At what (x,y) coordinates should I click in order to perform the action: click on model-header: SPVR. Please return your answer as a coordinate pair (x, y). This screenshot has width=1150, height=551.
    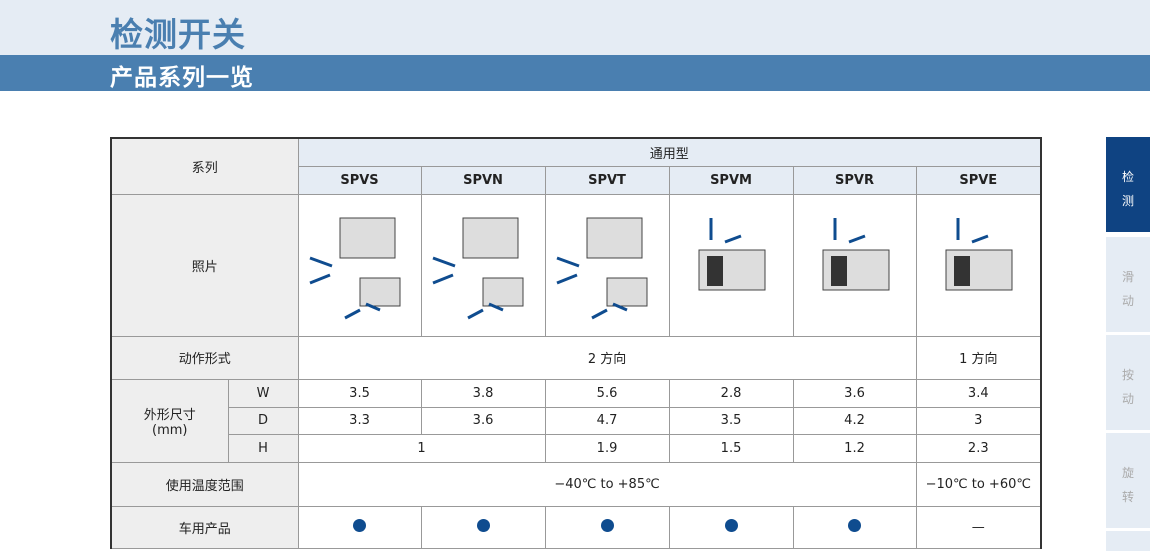
    Looking at the image, I should click on (854, 180).